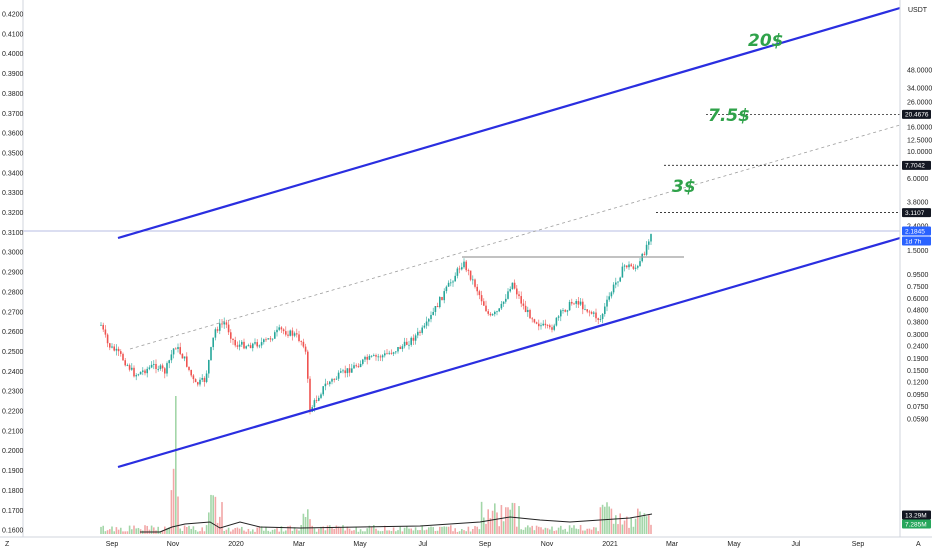 The image size is (932, 555). Describe the element at coordinates (13, 74) in the screenshot. I see `left-axis-tick-label: 0.3900` at that location.